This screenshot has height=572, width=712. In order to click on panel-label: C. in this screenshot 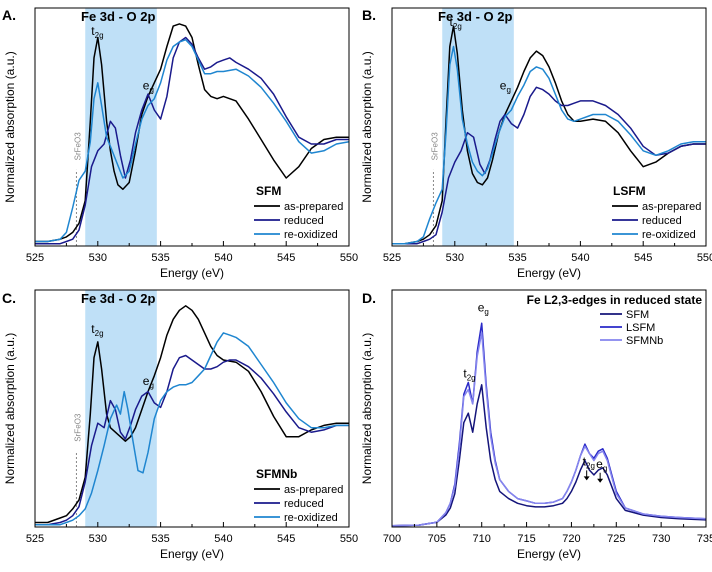, I will do `click(9, 298)`.